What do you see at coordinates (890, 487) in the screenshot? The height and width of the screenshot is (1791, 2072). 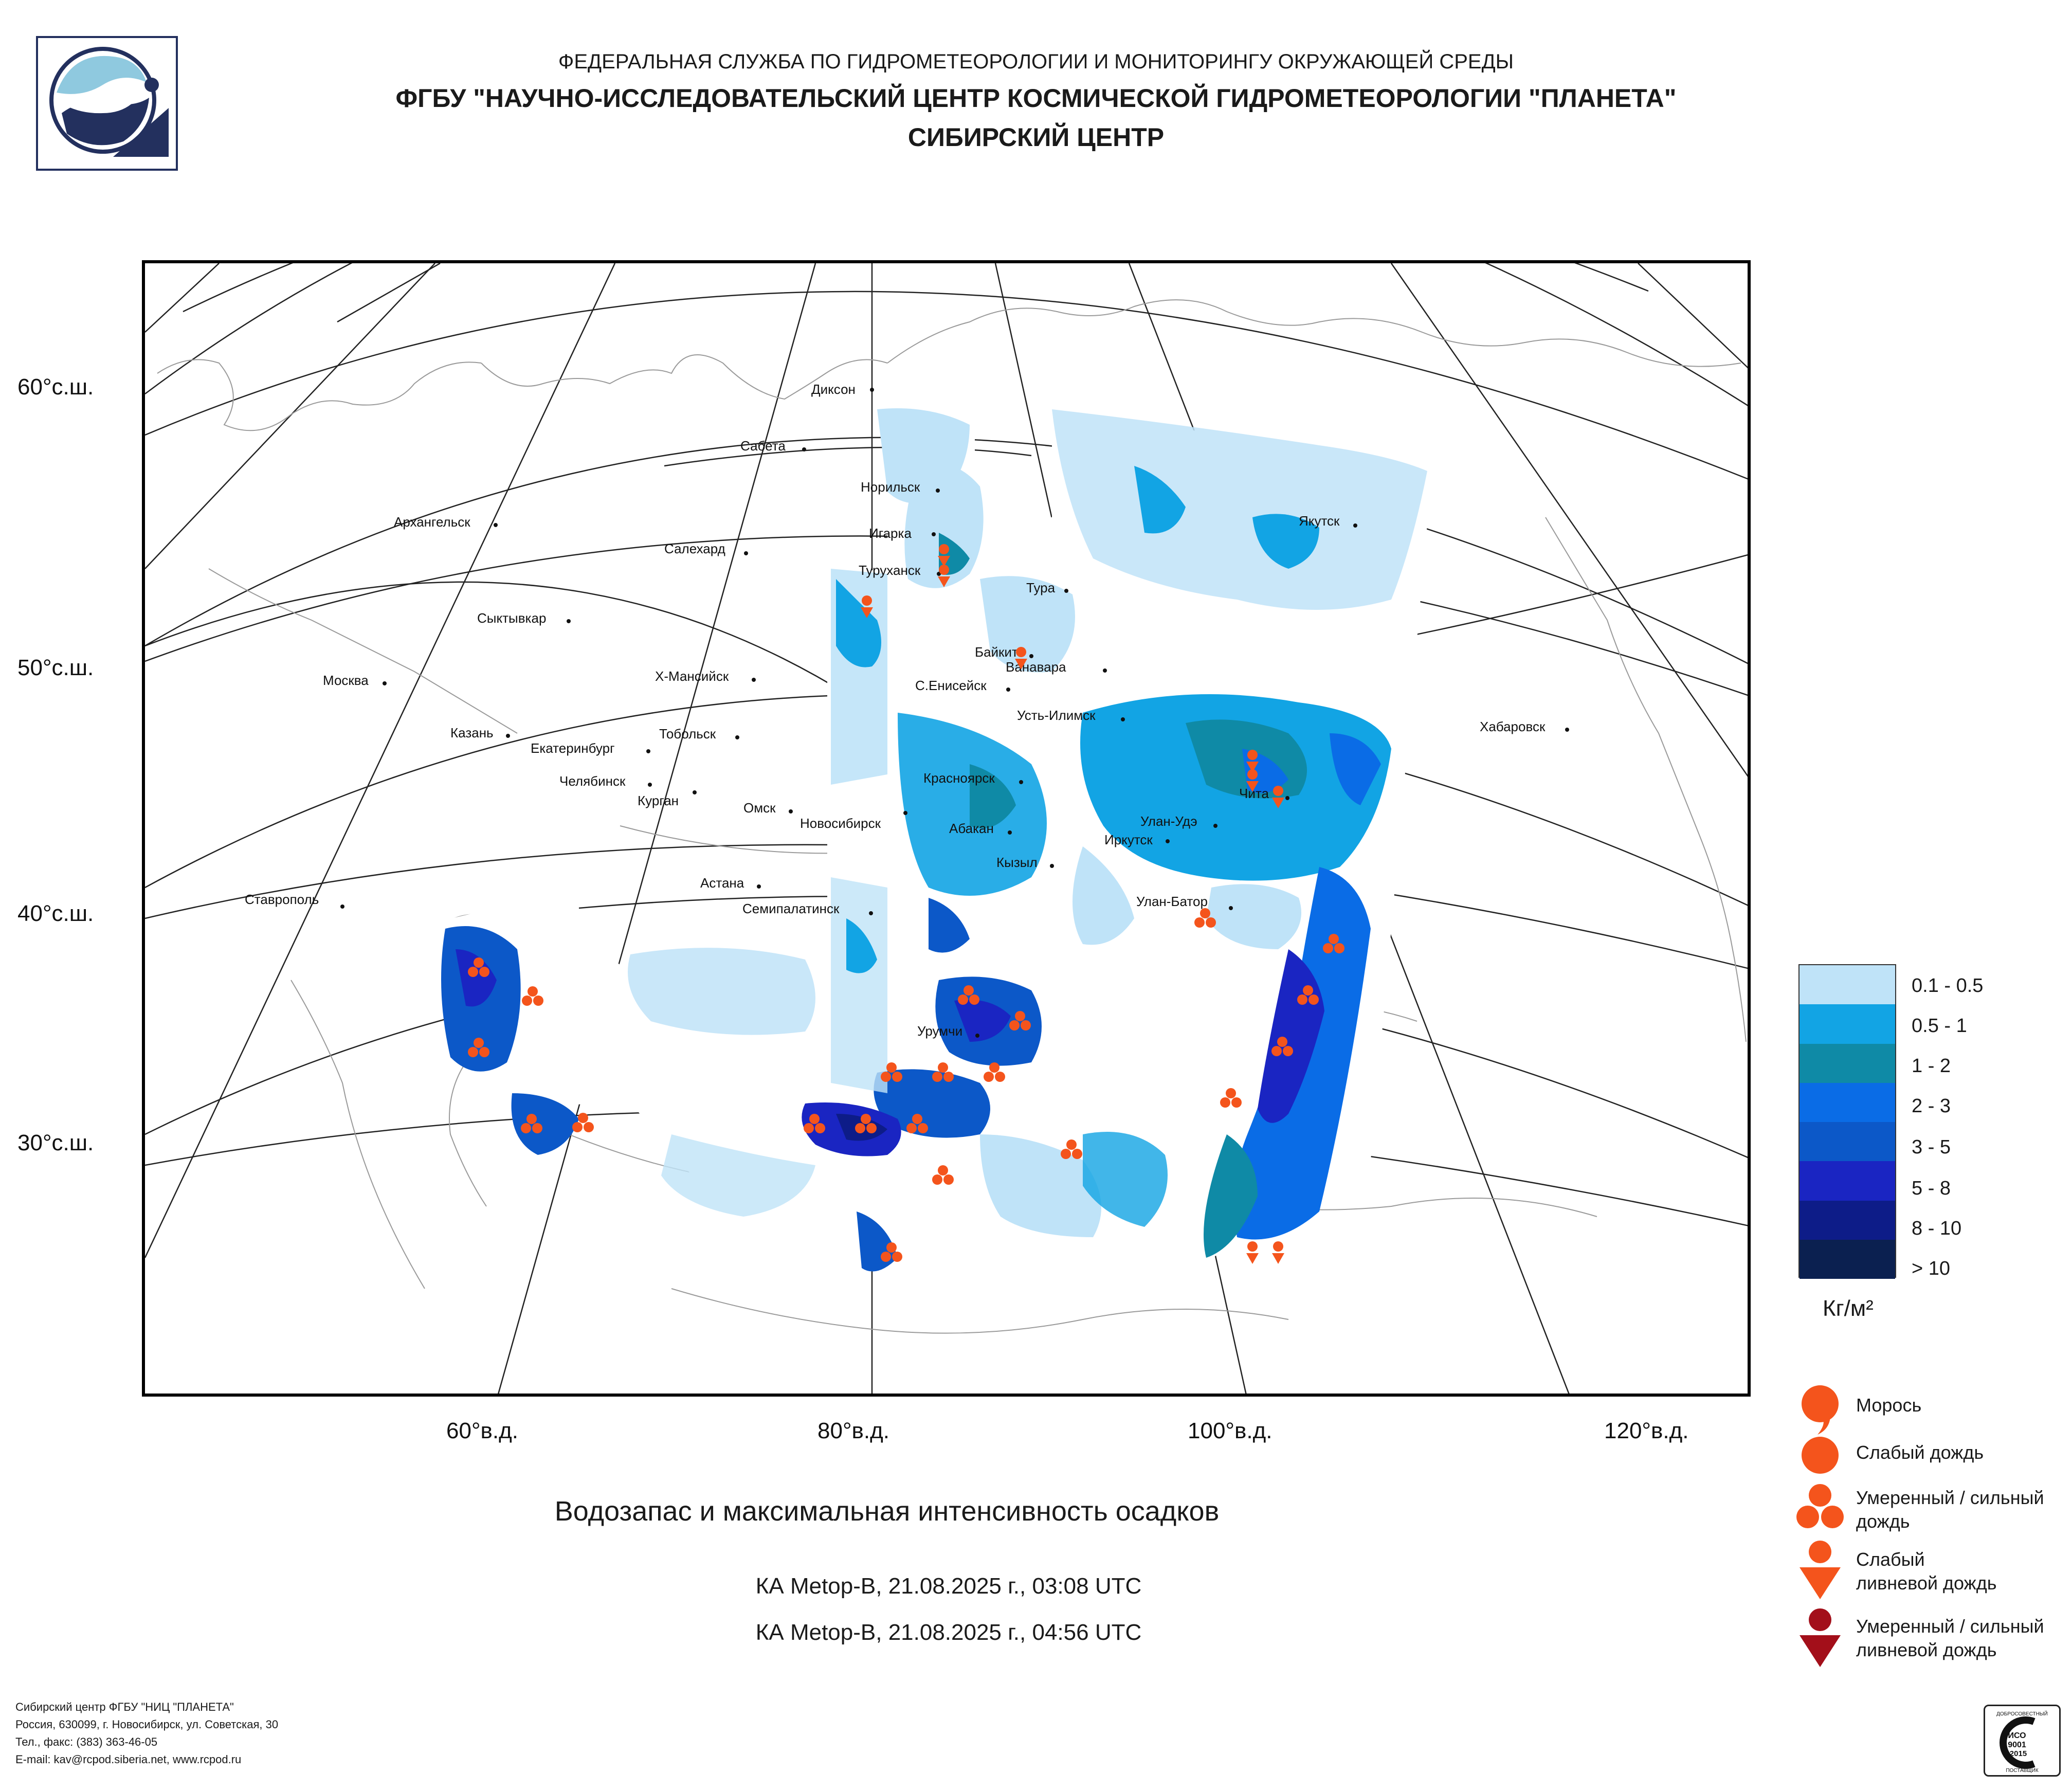 I see `city-label: Норильск` at bounding box center [890, 487].